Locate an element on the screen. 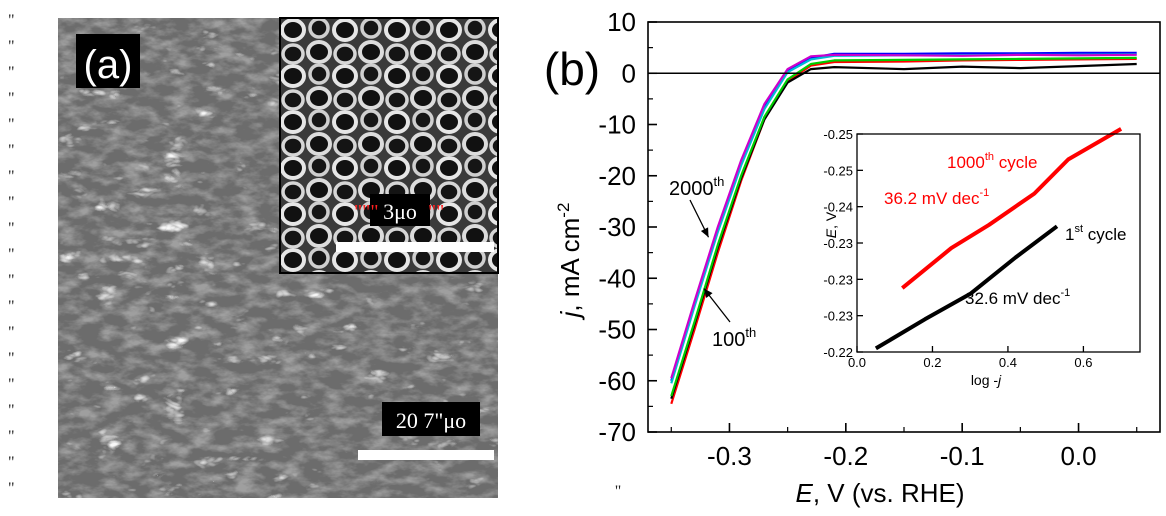 The height and width of the screenshot is (516, 1166). annotation-2000th: 2000th is located at coordinates (697, 206).